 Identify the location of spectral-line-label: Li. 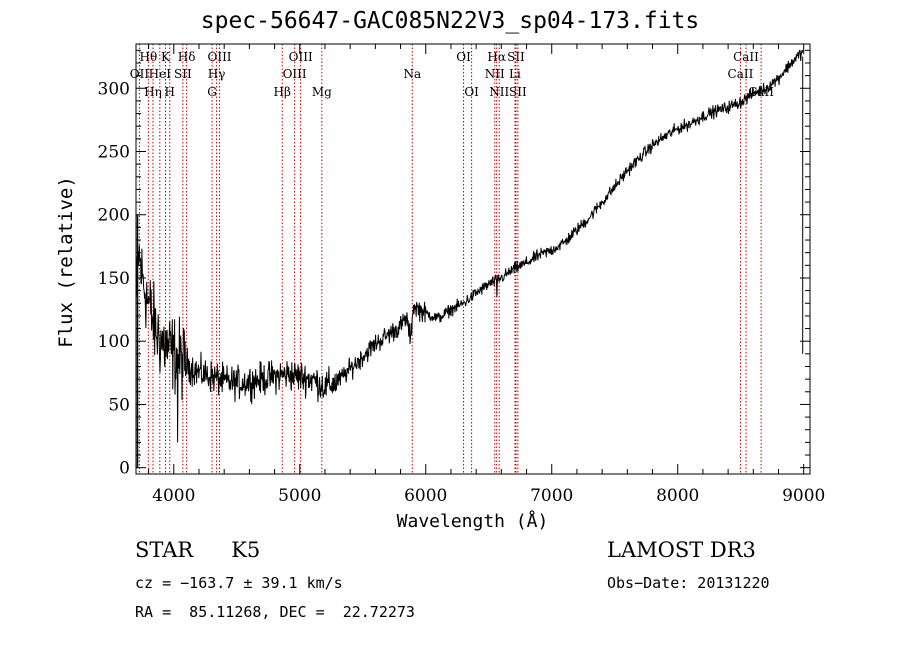
(515, 74).